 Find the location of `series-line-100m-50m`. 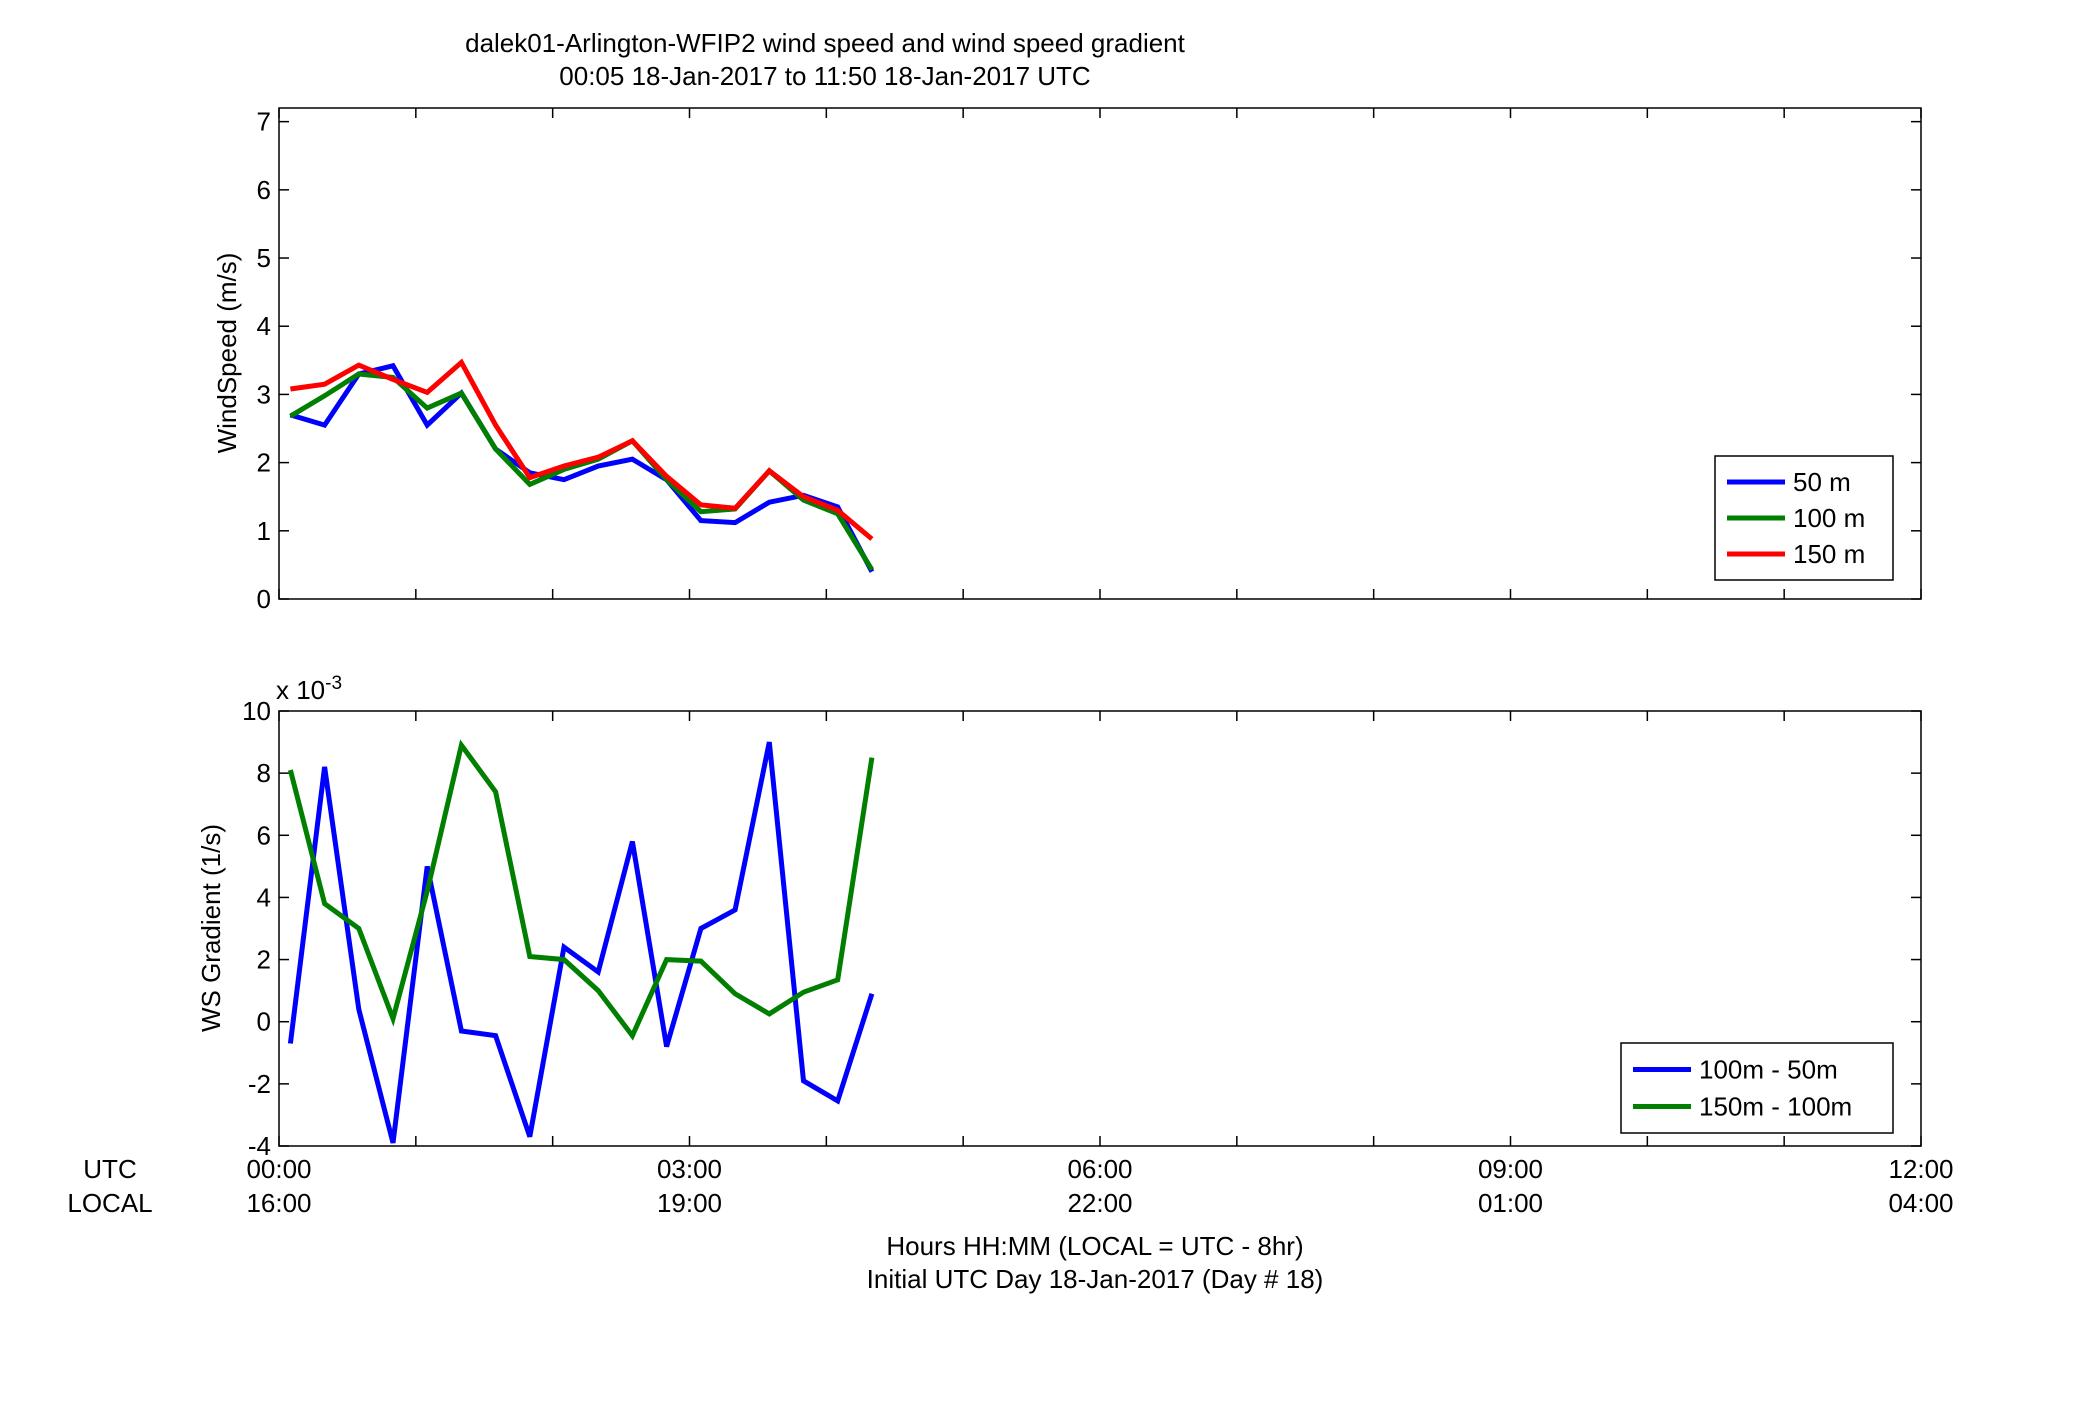

series-line-100m-50m is located at coordinates (581, 942).